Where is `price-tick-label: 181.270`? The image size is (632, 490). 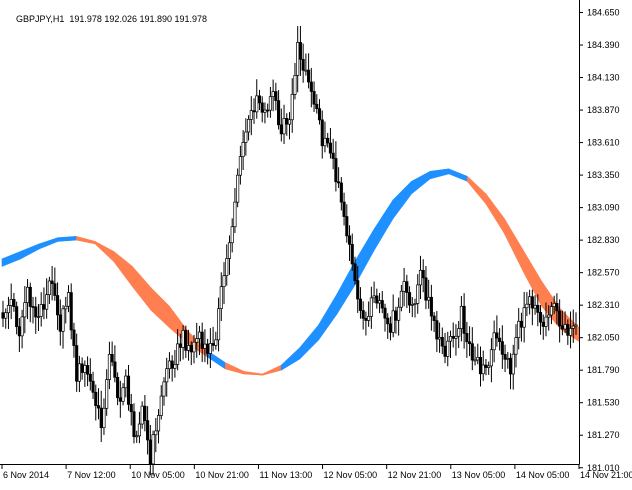
price-tick-label: 181.270 is located at coordinates (603, 435).